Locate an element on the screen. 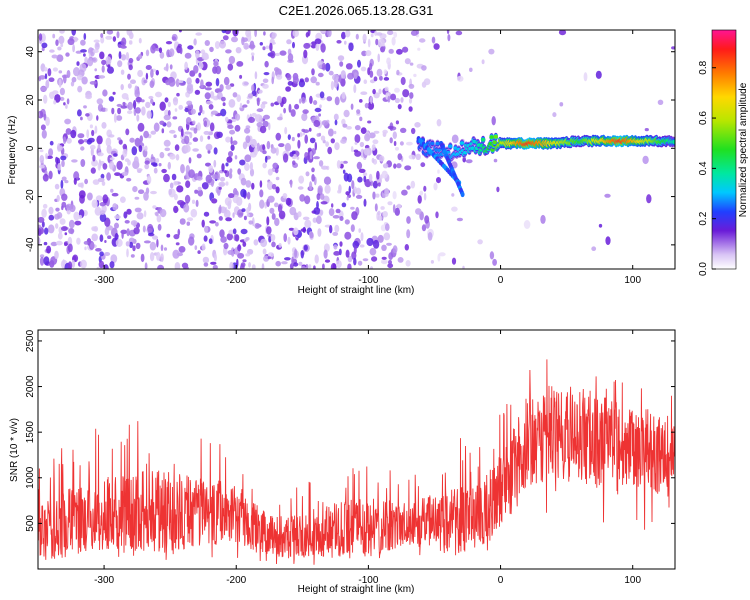 The width and height of the screenshot is (750, 600). x-tick-label: 100 is located at coordinates (632, 280).